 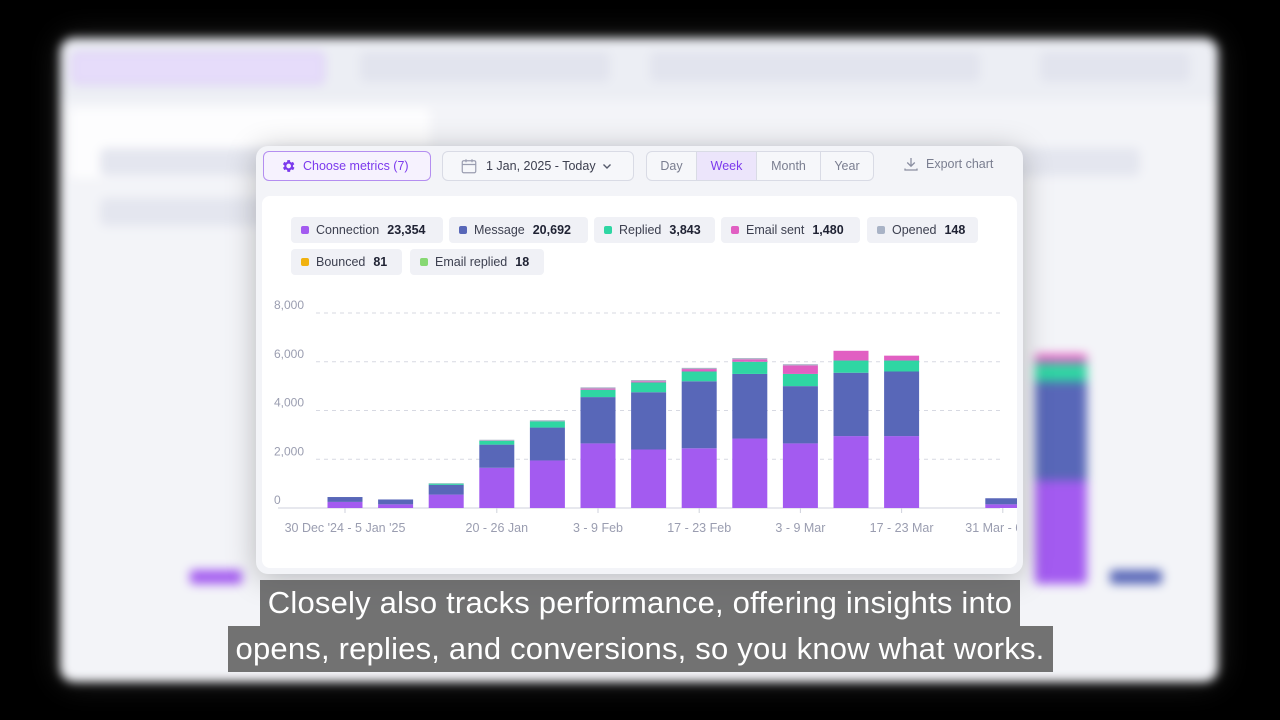 I want to click on legend-item-bounced: Bounced 81, so click(x=346, y=262).